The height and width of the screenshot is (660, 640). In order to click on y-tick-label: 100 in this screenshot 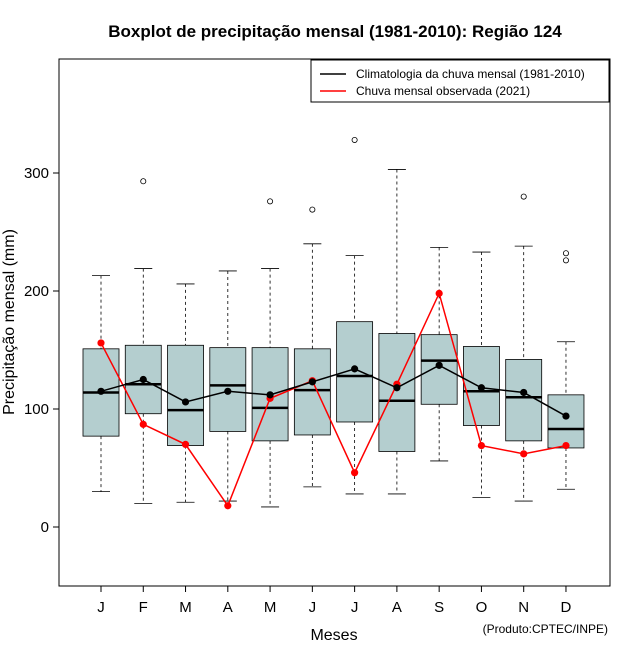, I will do `click(36, 409)`.